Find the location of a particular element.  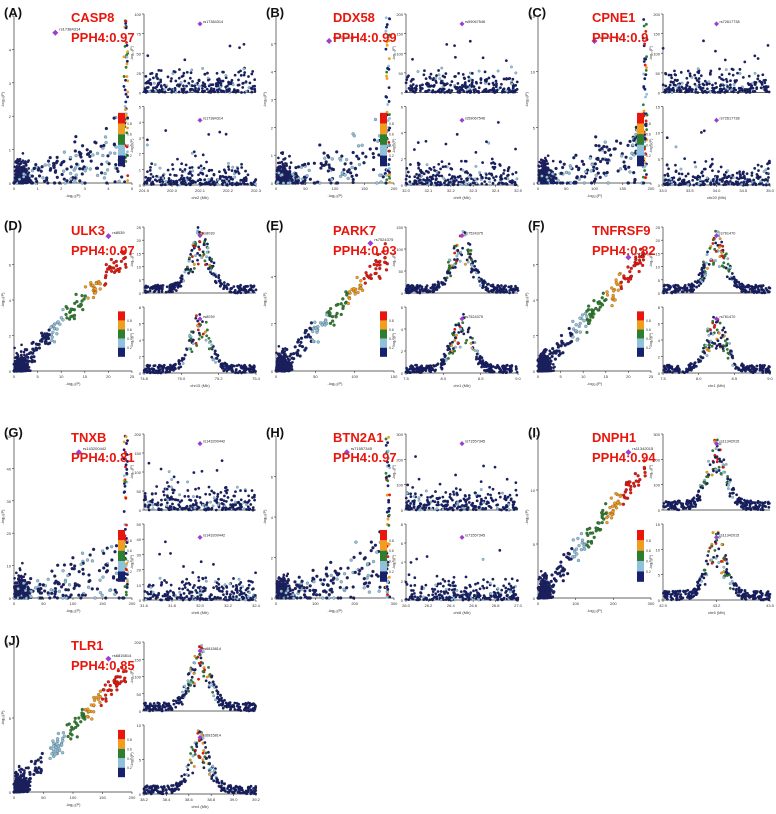

scatter-ytick: 5 is located at coordinates (10, 16).